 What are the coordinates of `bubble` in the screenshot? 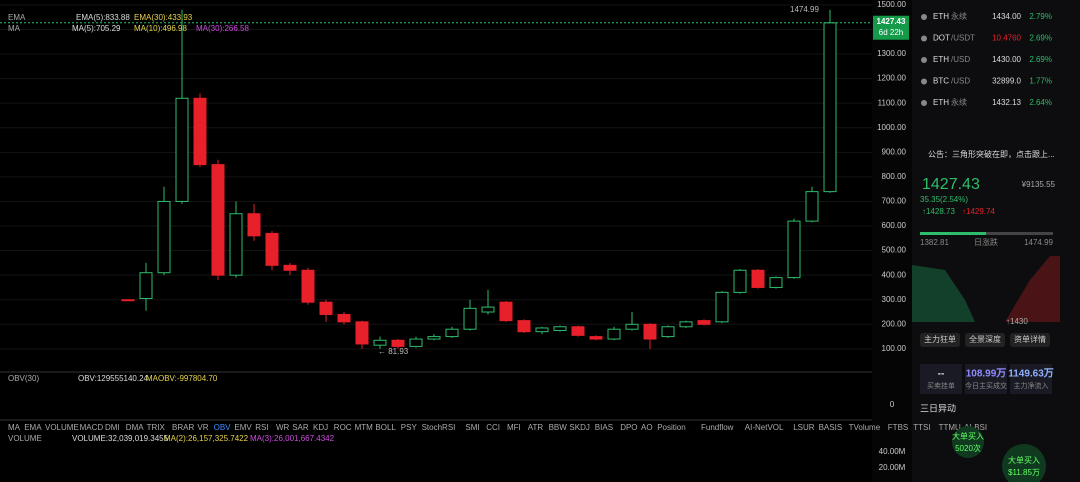 It's located at (1024, 463).